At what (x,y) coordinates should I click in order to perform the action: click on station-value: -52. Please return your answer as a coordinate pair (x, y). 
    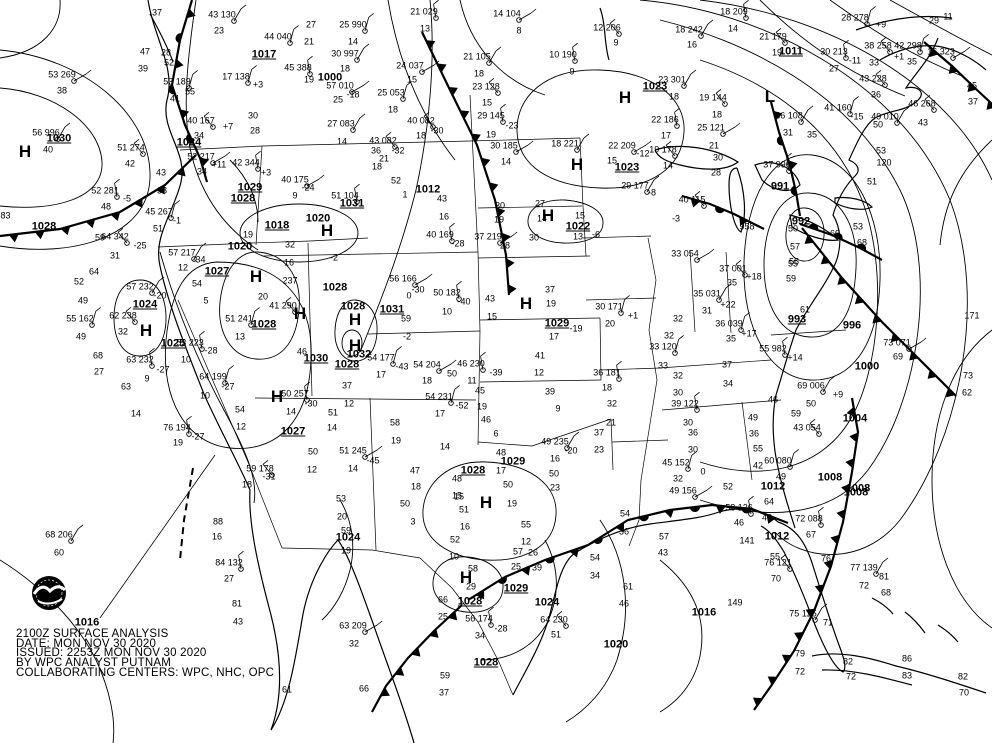
    Looking at the image, I should click on (462, 405).